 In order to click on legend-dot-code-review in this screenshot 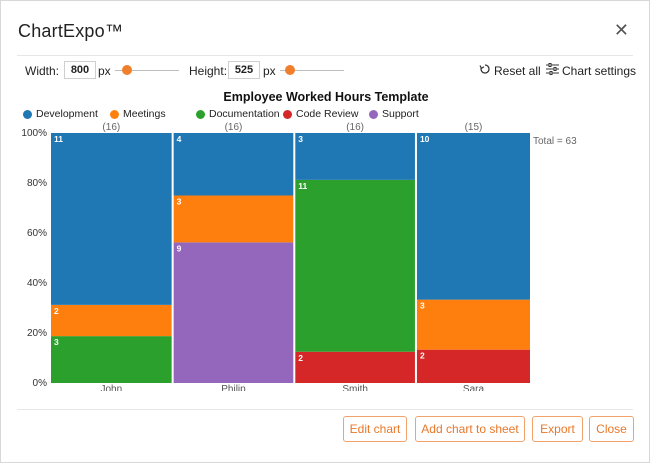, I will do `click(287, 114)`.